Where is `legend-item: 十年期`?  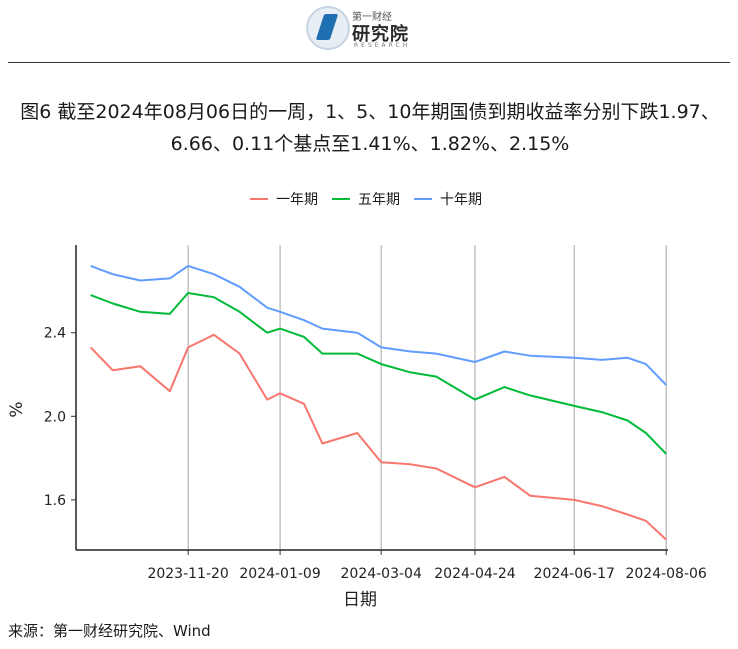 legend-item: 十年期 is located at coordinates (448, 199).